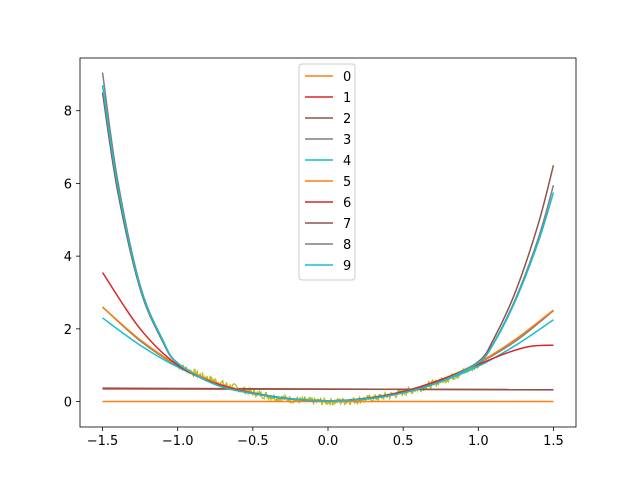  Describe the element at coordinates (347, 161) in the screenshot. I see `legend-label-4: 4` at that location.